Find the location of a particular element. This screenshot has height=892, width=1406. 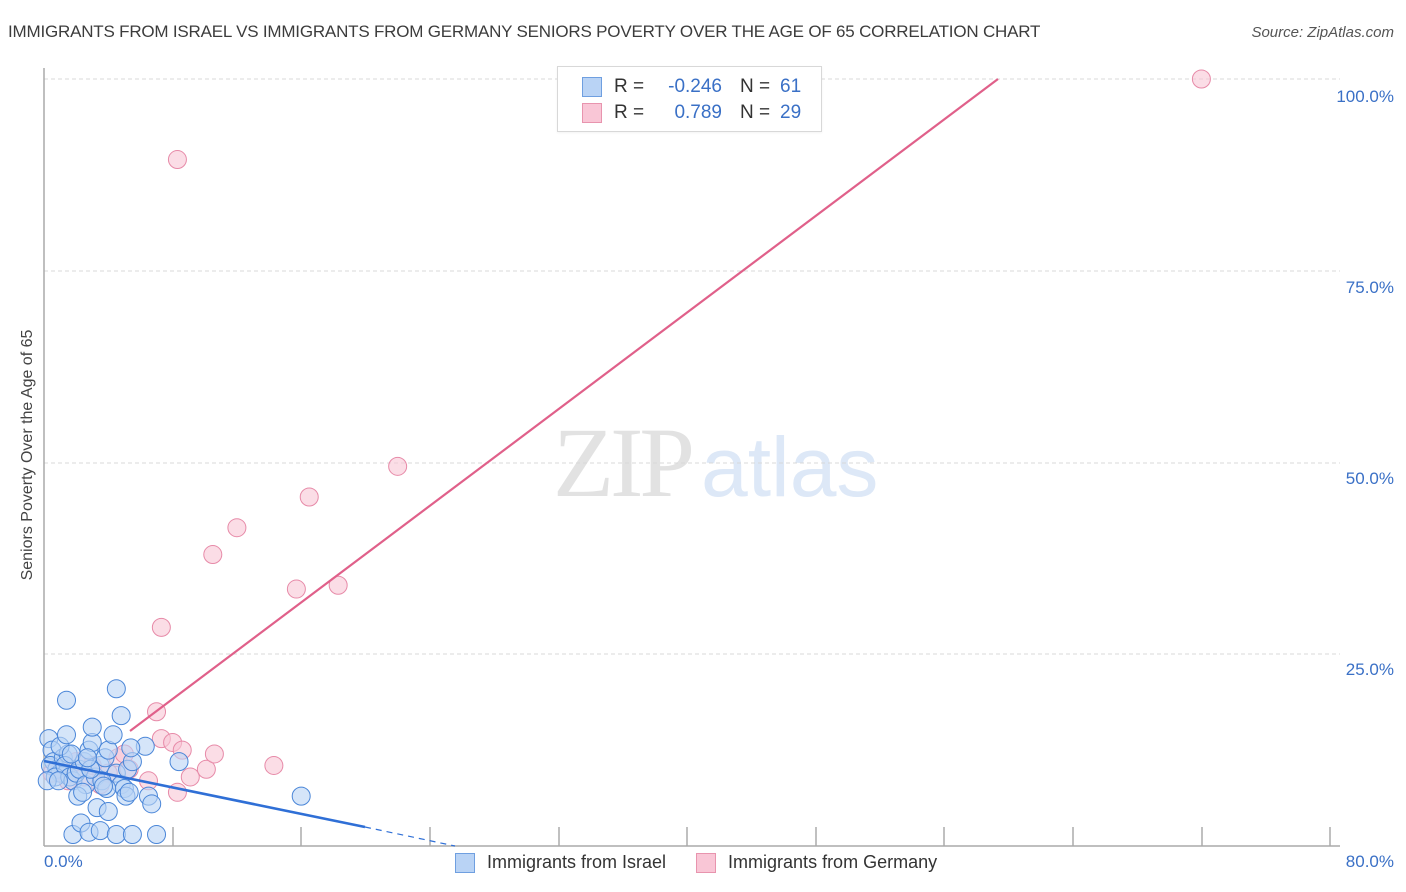

x-tick-0: 0.0% is located at coordinates (63, 861).